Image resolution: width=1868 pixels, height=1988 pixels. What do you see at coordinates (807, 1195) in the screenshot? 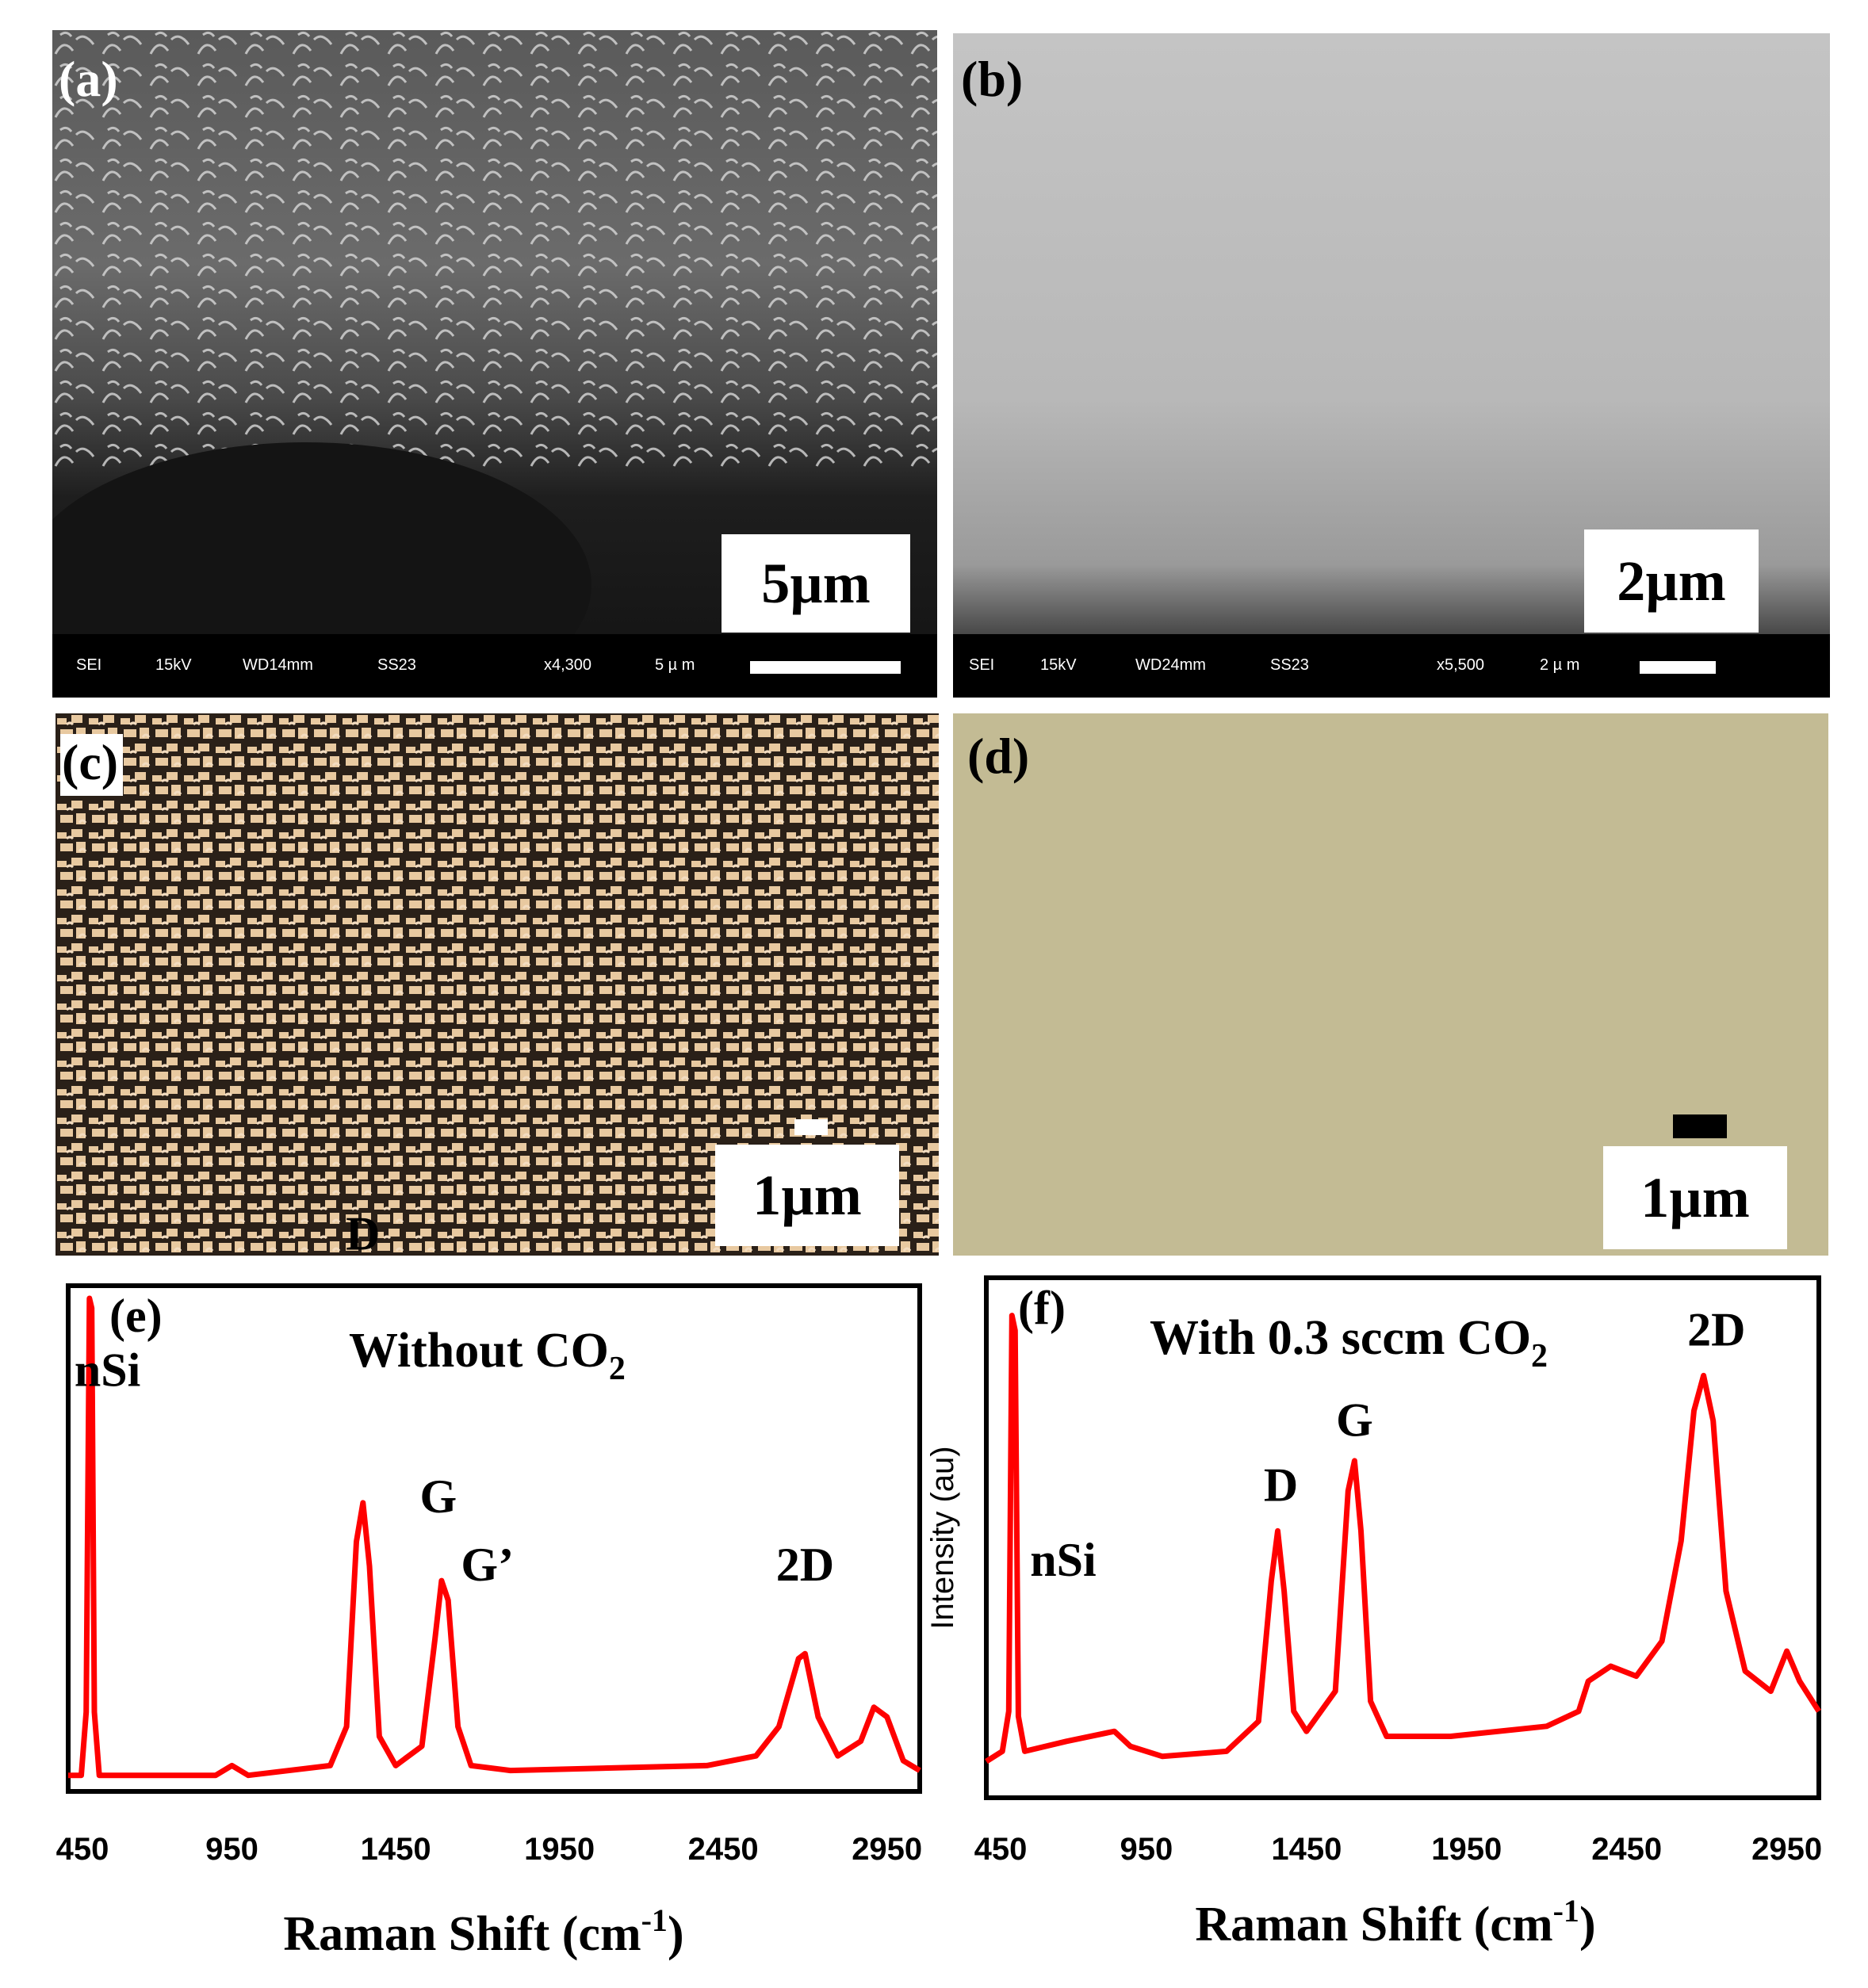
I see `scale-label-c: 1µm` at bounding box center [807, 1195].